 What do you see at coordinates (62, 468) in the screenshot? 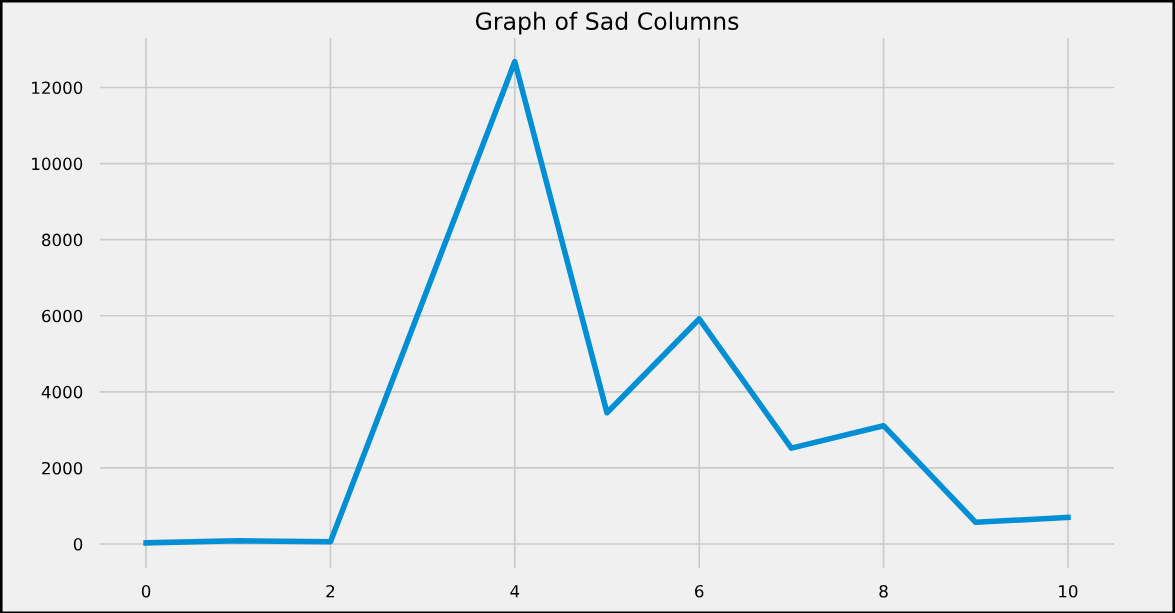
I see `y-tick-label: 2000` at bounding box center [62, 468].